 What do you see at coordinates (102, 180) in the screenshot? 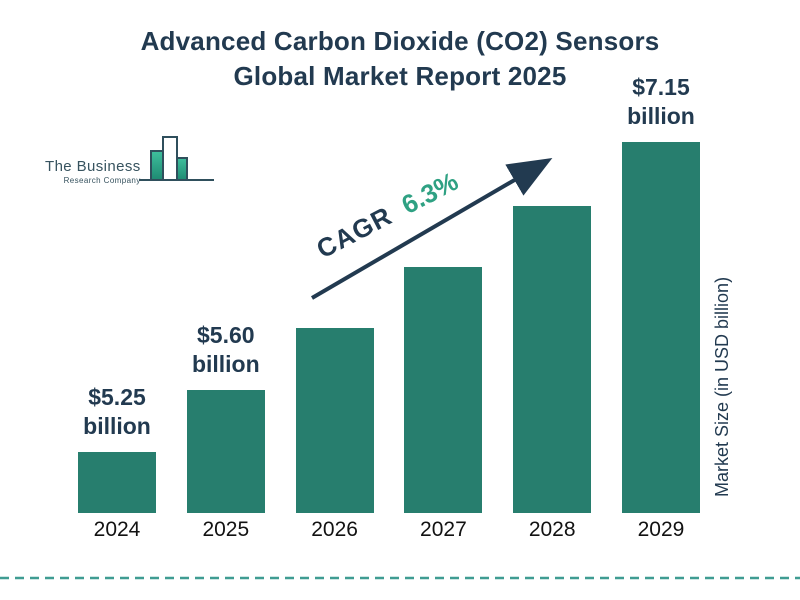
I see `logo-subname: Research Company` at bounding box center [102, 180].